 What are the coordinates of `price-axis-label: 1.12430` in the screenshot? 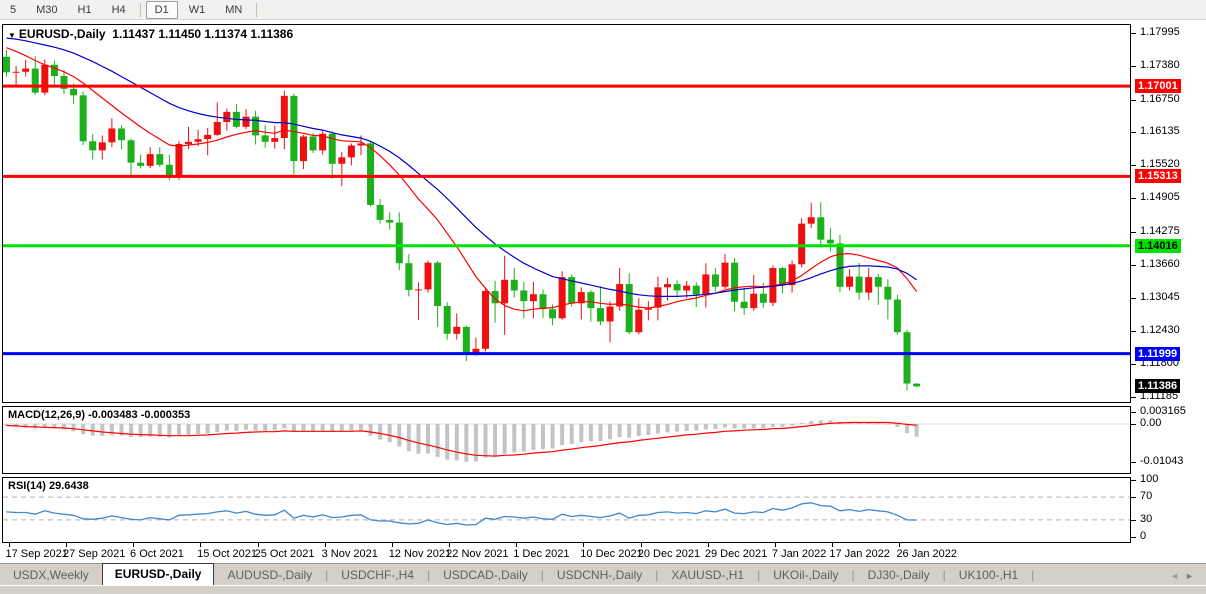 It's located at (1160, 329).